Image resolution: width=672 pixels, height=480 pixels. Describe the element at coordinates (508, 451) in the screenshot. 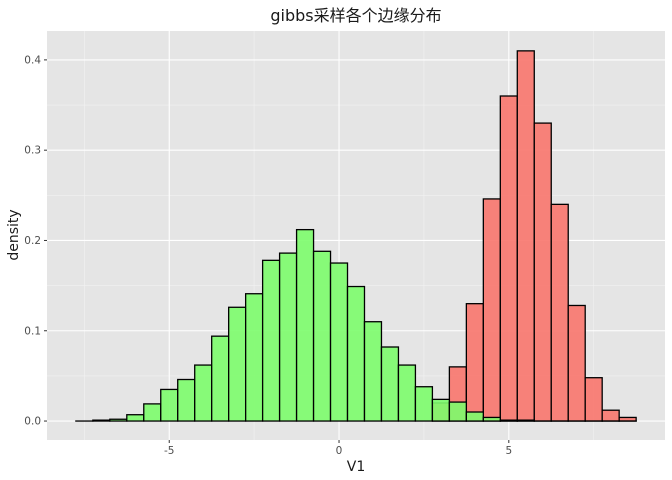

I see `x-tick-label: 5` at that location.